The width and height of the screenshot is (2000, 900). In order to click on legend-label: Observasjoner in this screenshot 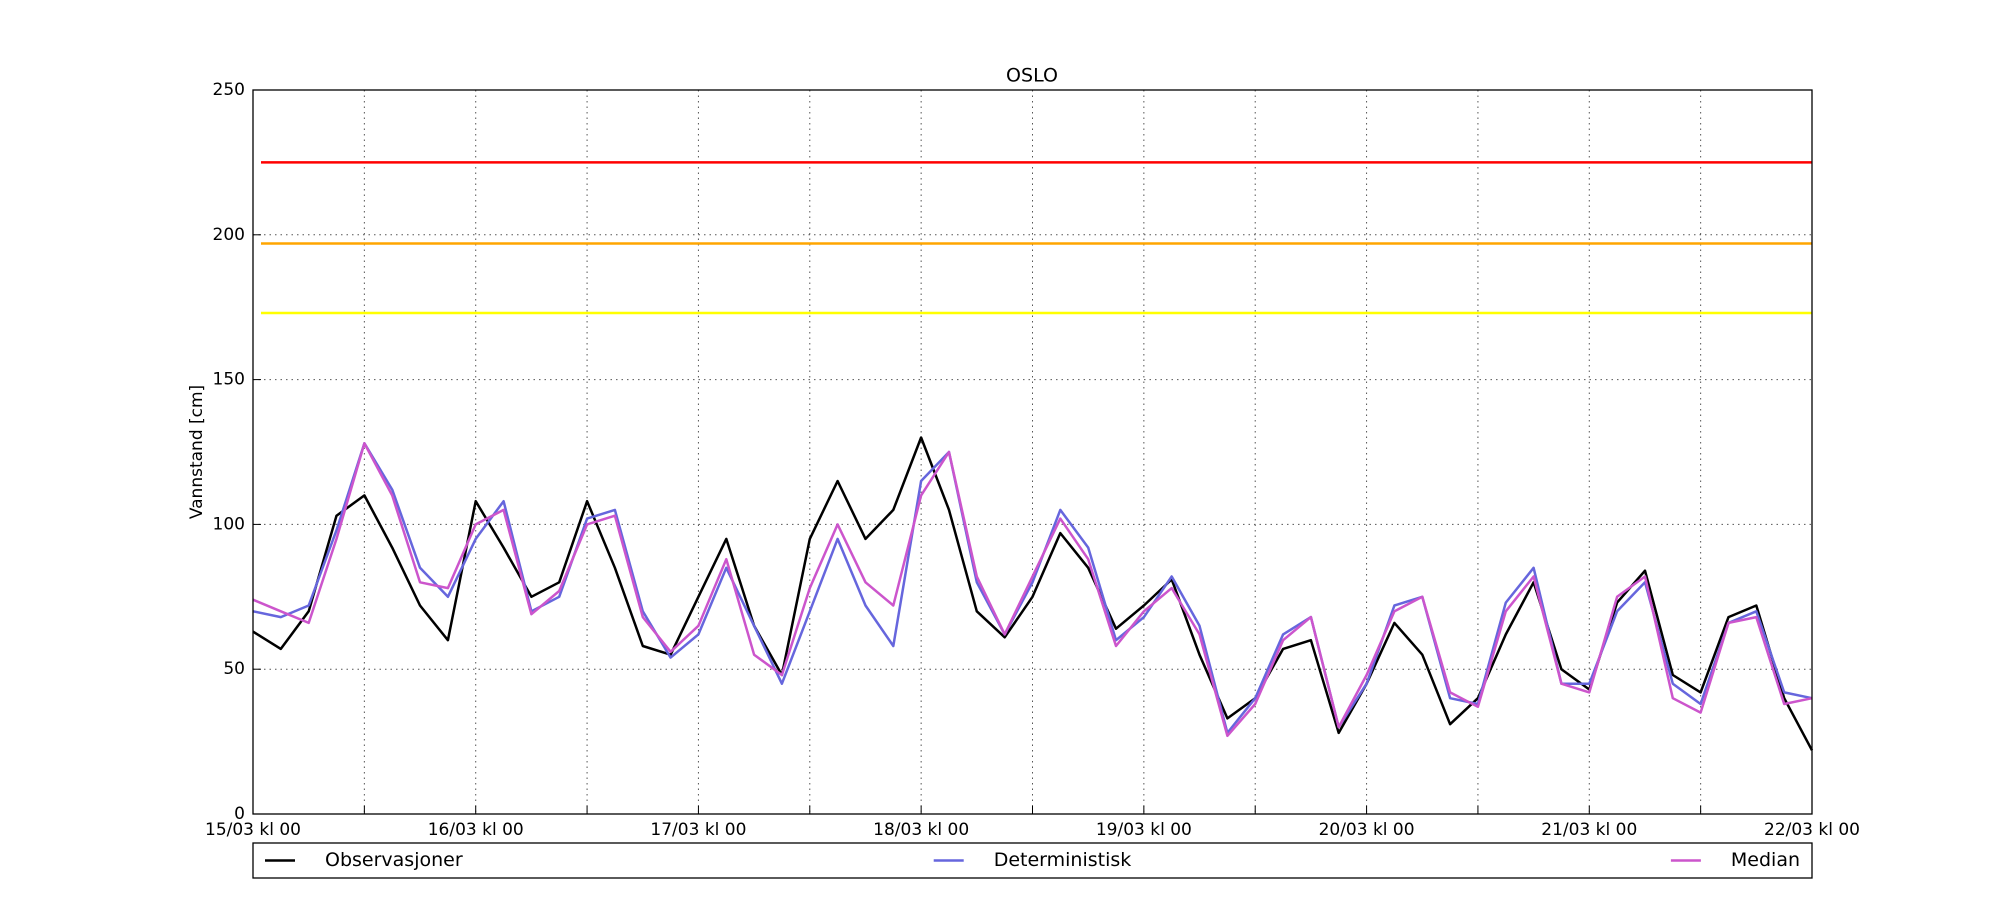, I will do `click(394, 860)`.